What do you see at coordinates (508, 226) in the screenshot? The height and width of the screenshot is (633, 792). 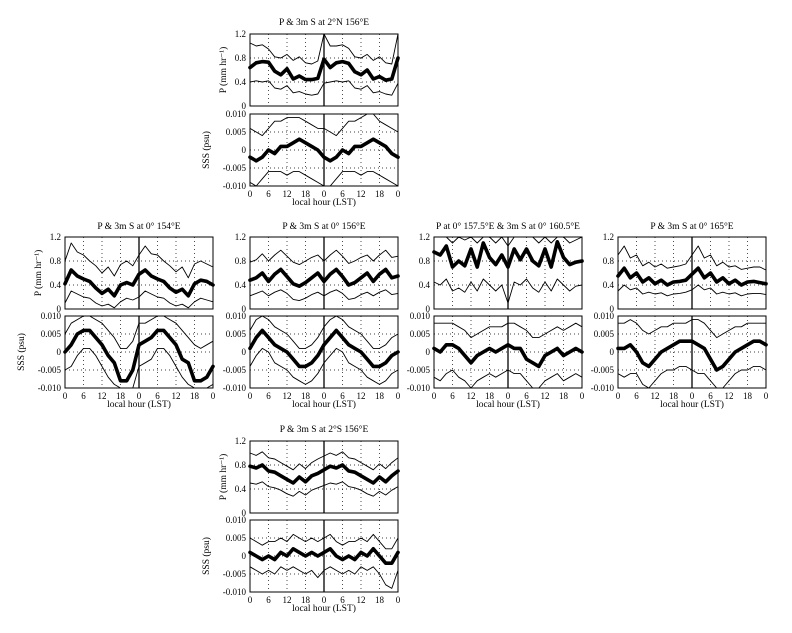 I see `panel-0-157e-160e-title: P at 0° 157.5°E & 3m S at 0° 160.5°E` at bounding box center [508, 226].